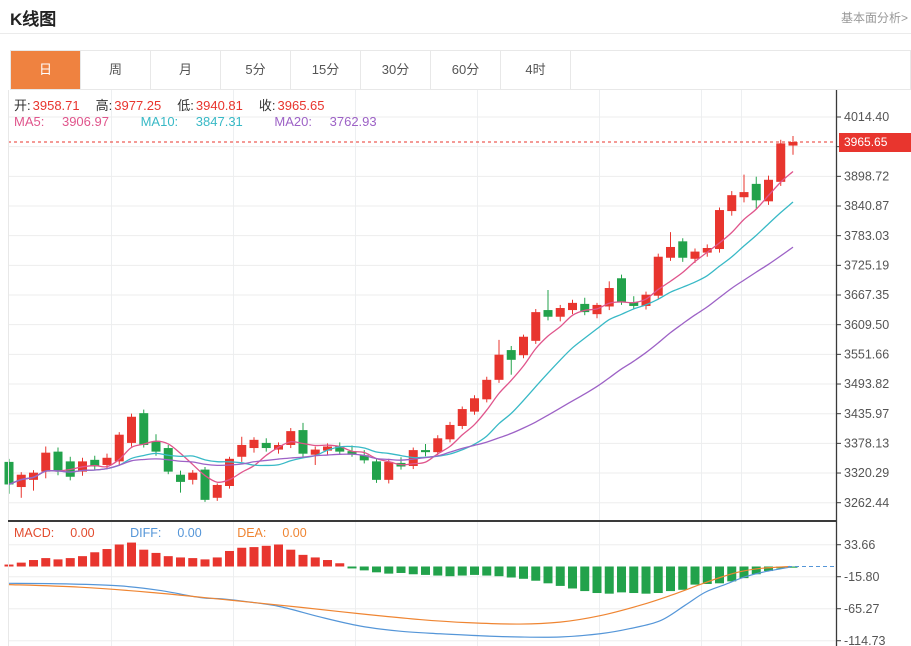 This screenshot has width=911, height=646. What do you see at coordinates (272, 533) in the screenshot?
I see `dea-value-readout: DEA: 0.00` at bounding box center [272, 533].